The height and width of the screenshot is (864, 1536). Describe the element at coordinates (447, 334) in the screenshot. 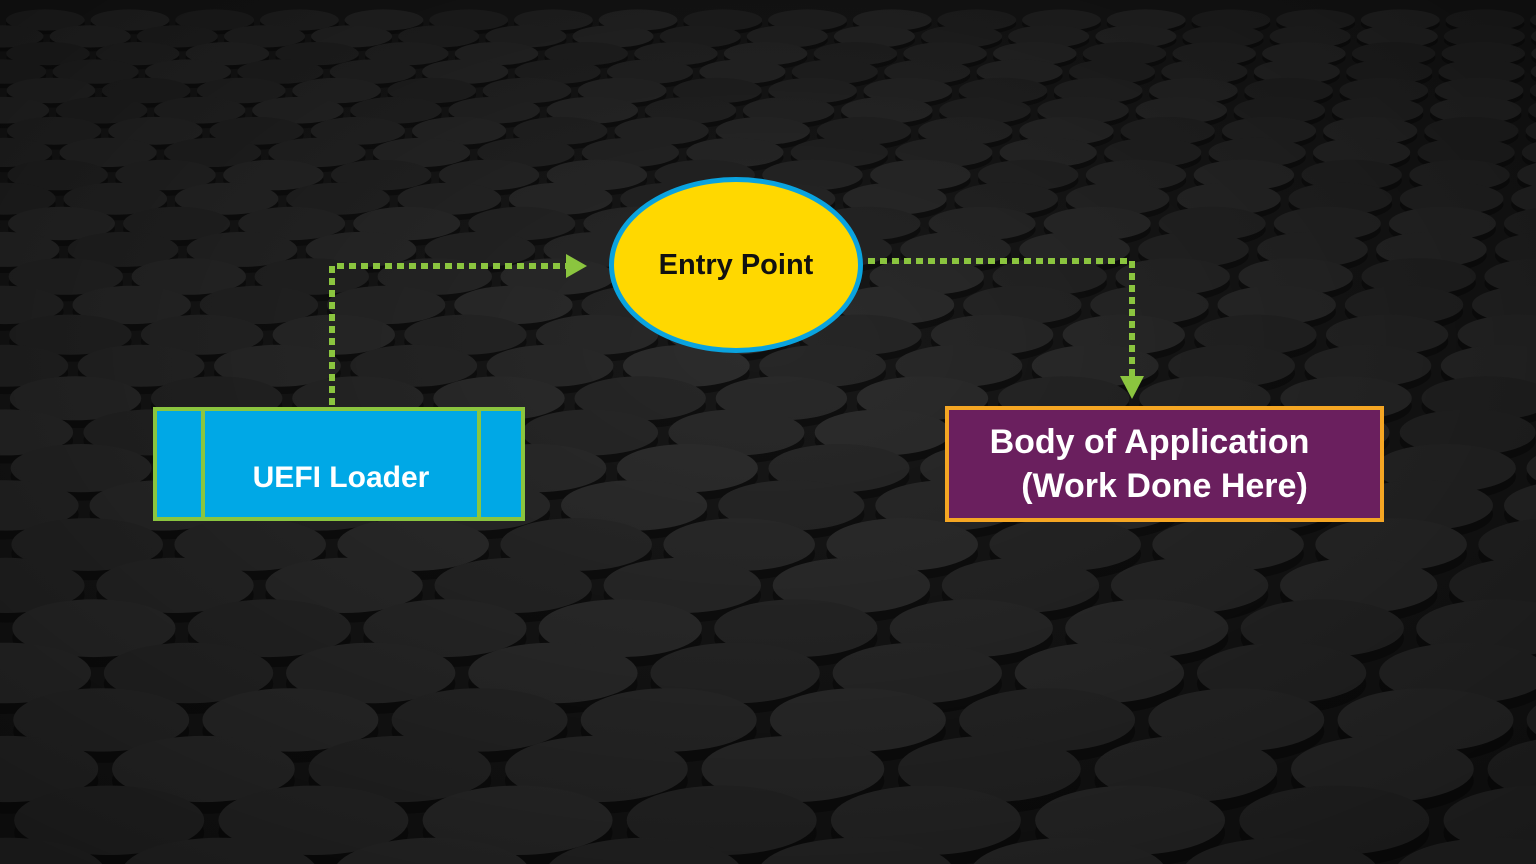

I see `connector-uefi-to-entry` at that location.